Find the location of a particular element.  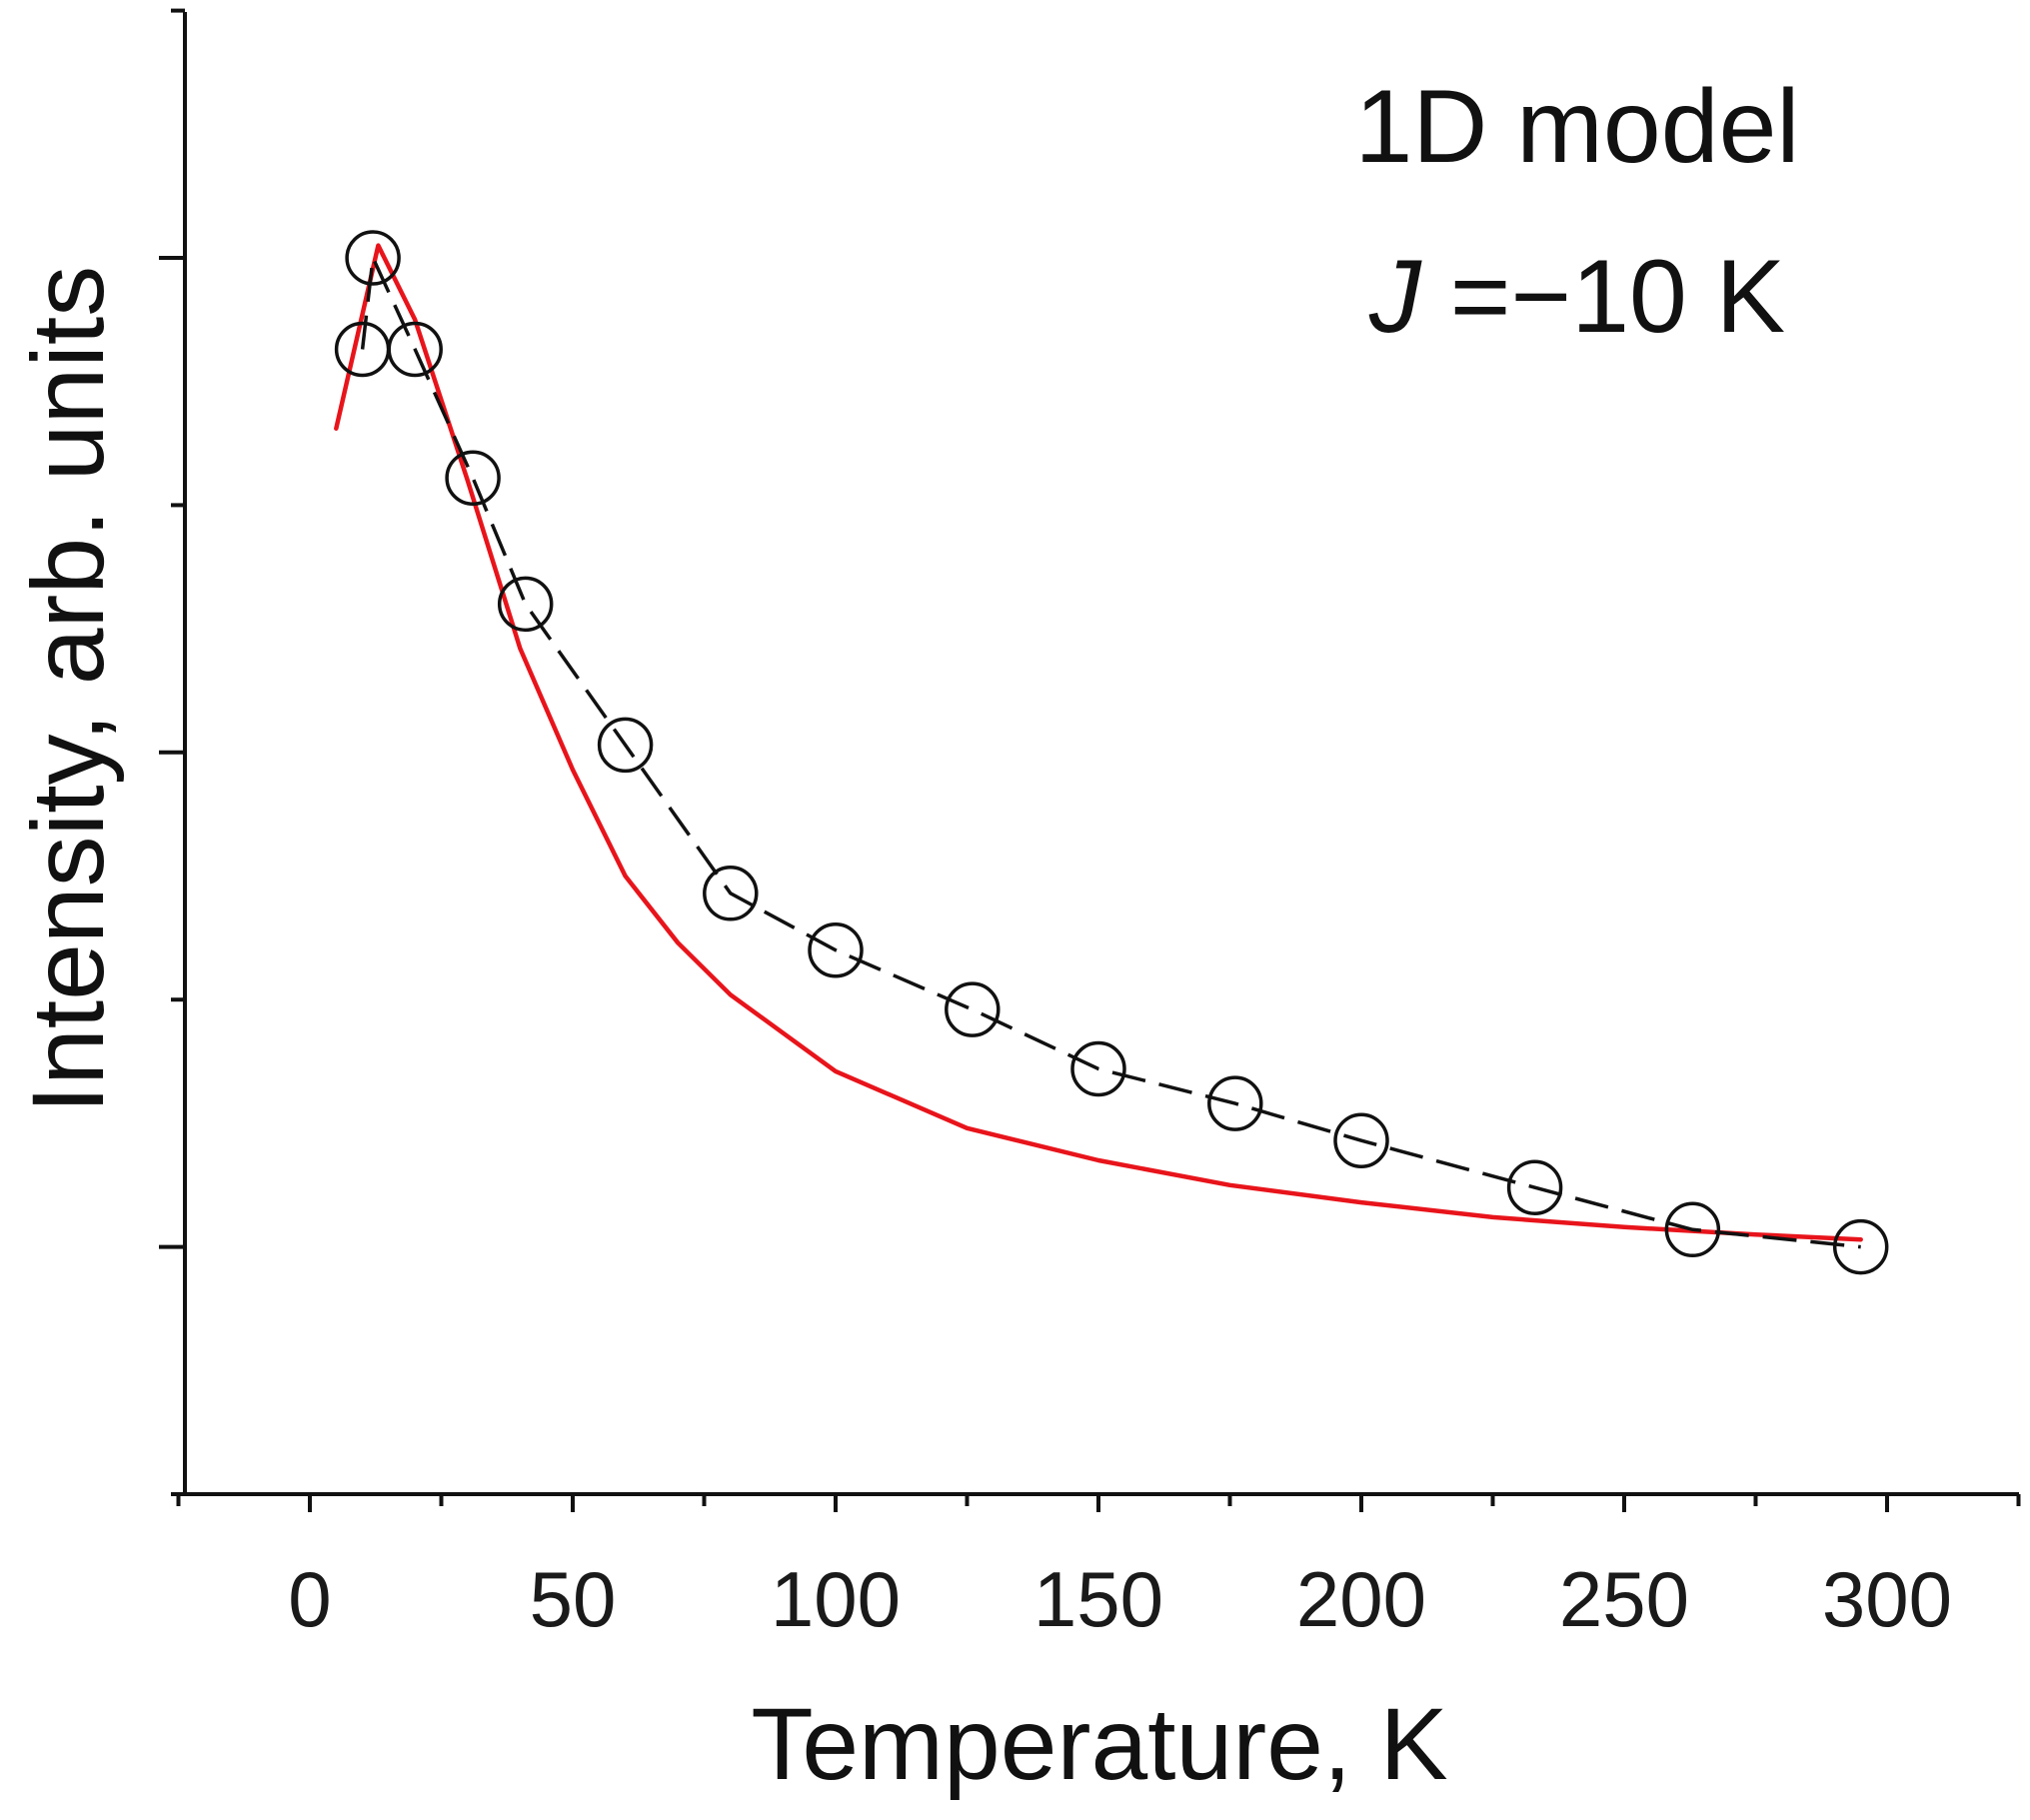

x-tick-label: 150 is located at coordinates (1098, 1599).